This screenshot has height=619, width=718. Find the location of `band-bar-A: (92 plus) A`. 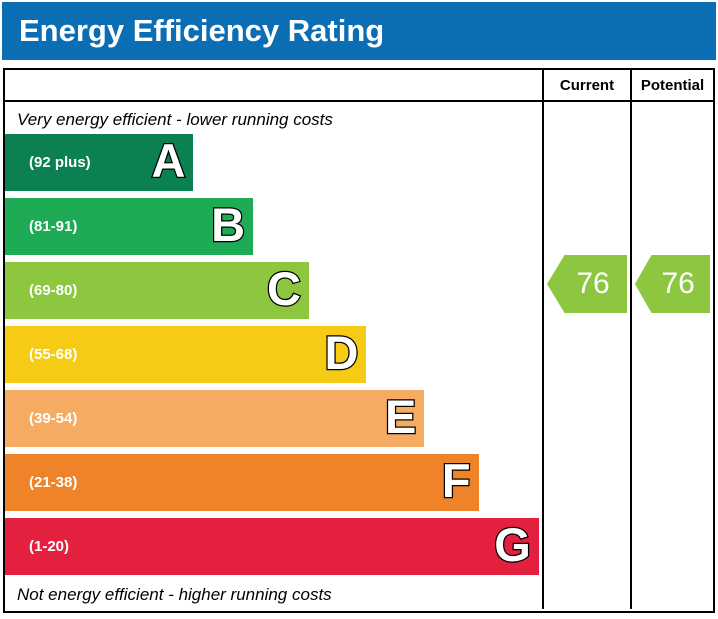

band-bar-A: (92 plus) A is located at coordinates (99, 162).